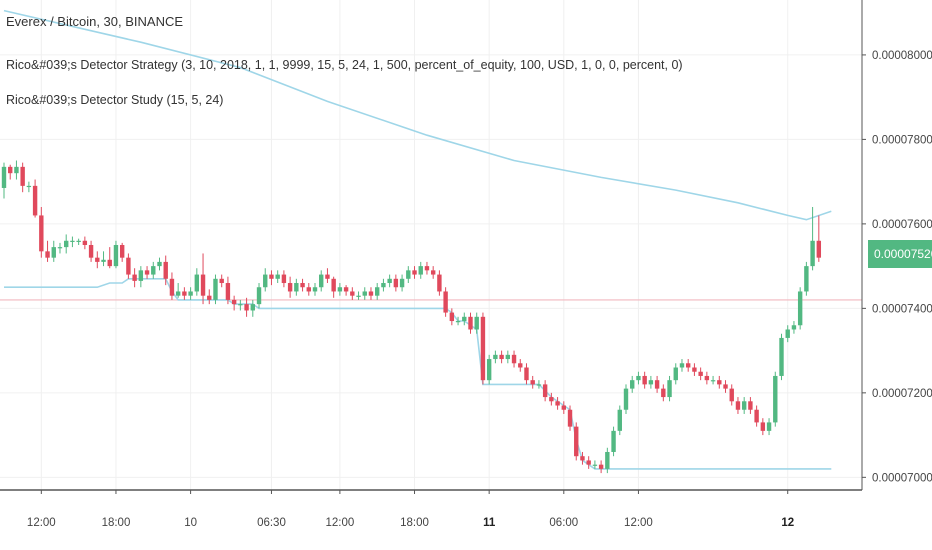  I want to click on y-tick-label: 0.00007600, so click(902, 225).